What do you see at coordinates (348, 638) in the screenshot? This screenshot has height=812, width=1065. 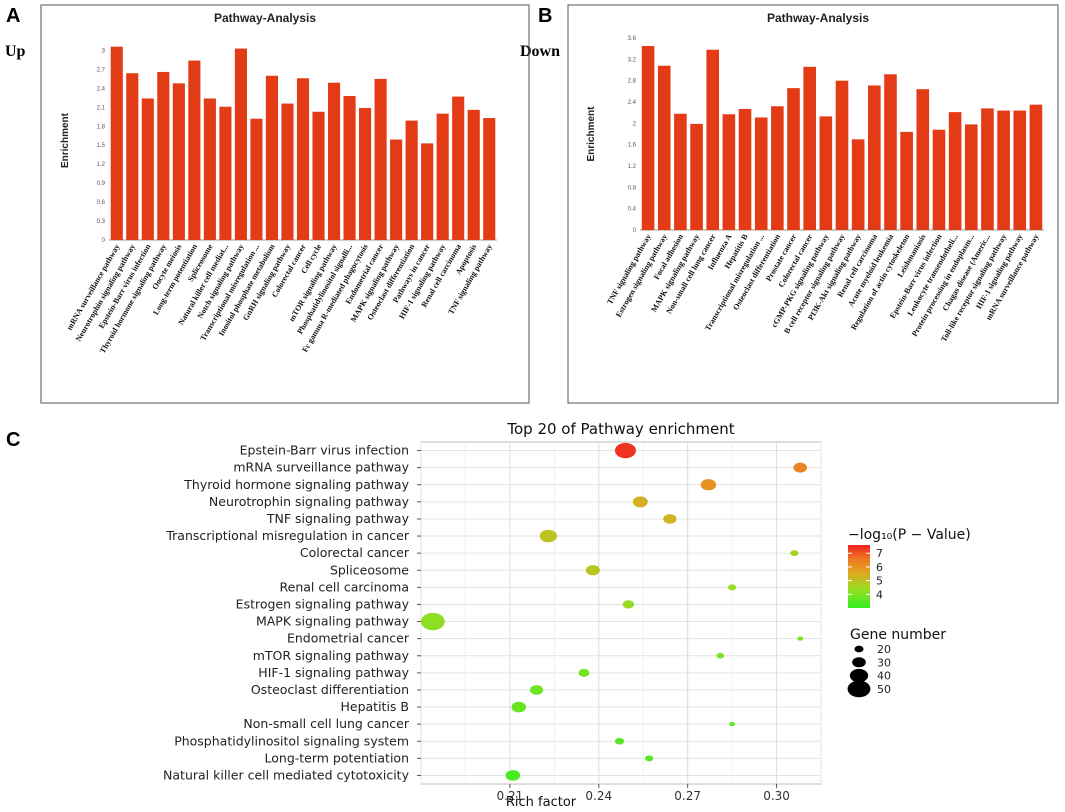 I see `pathway-label: Endometrial cancer` at bounding box center [348, 638].